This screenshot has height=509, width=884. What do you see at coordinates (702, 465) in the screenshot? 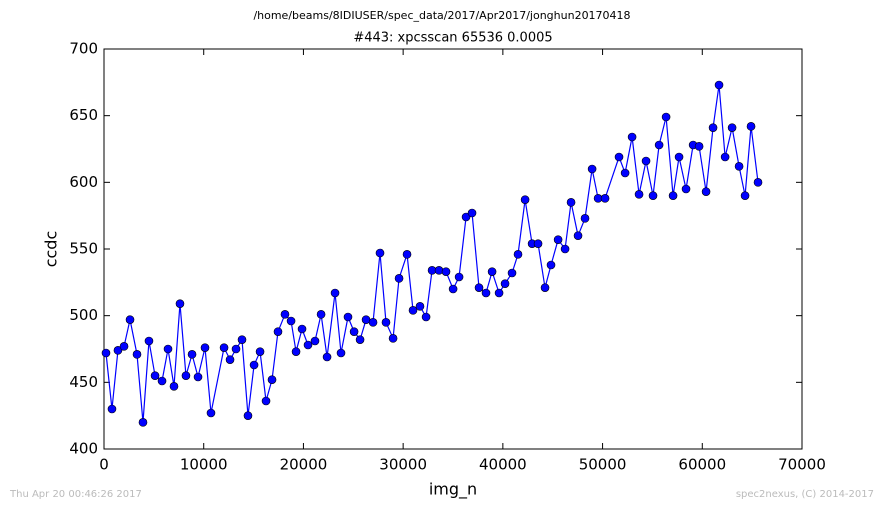
I see `x-tick-label: 60000` at bounding box center [702, 465].